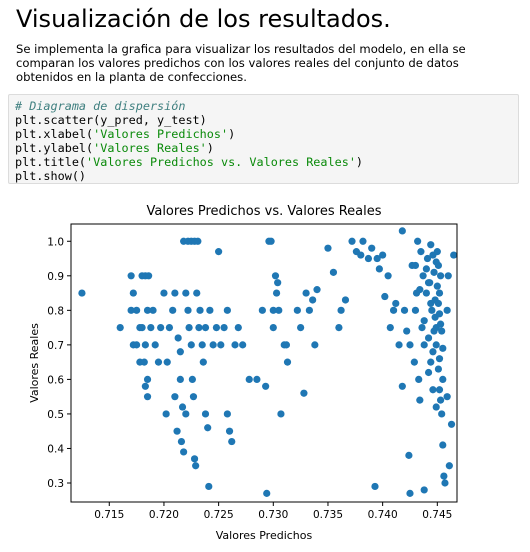 The width and height of the screenshot is (530, 552). What do you see at coordinates (111, 120) in the screenshot?
I see `code-line-scatter: plt.scatter(y_pred, y_test)` at bounding box center [111, 120].